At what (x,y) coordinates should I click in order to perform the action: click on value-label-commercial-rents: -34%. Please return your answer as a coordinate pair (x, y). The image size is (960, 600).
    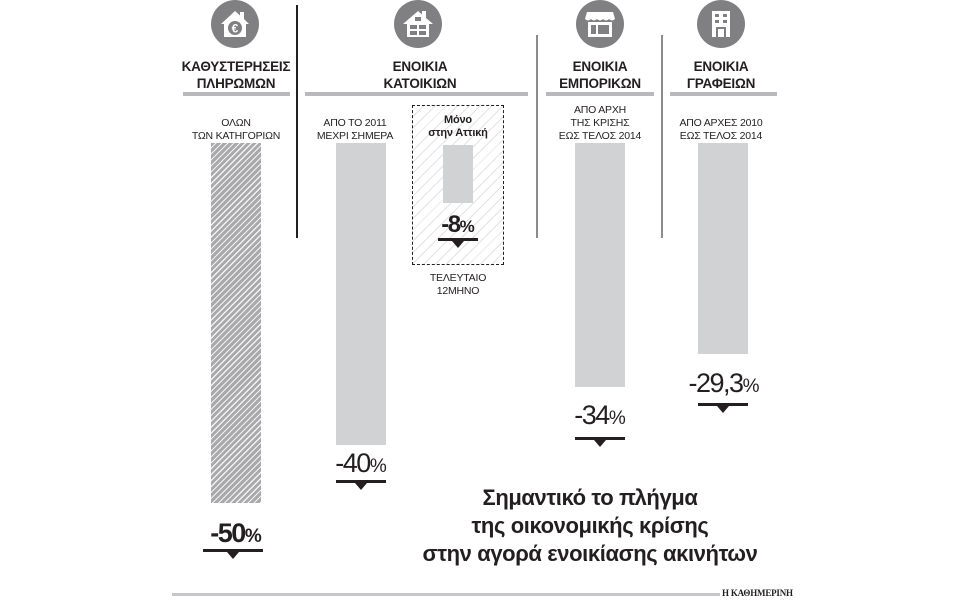
    Looking at the image, I should click on (600, 415).